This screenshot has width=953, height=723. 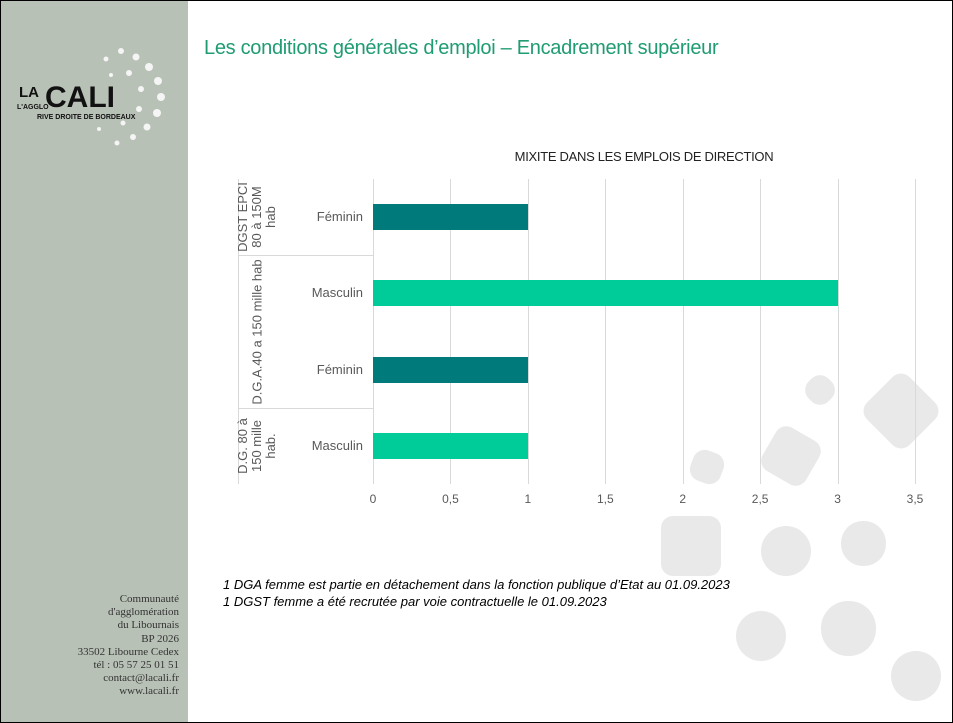 What do you see at coordinates (373, 499) in the screenshot?
I see `x-tick-label: 0` at bounding box center [373, 499].